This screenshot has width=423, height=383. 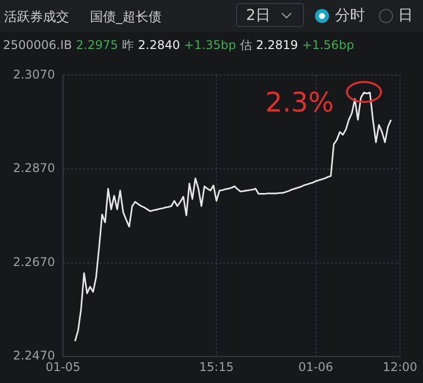 I want to click on text: 分时, so click(x=350, y=15).